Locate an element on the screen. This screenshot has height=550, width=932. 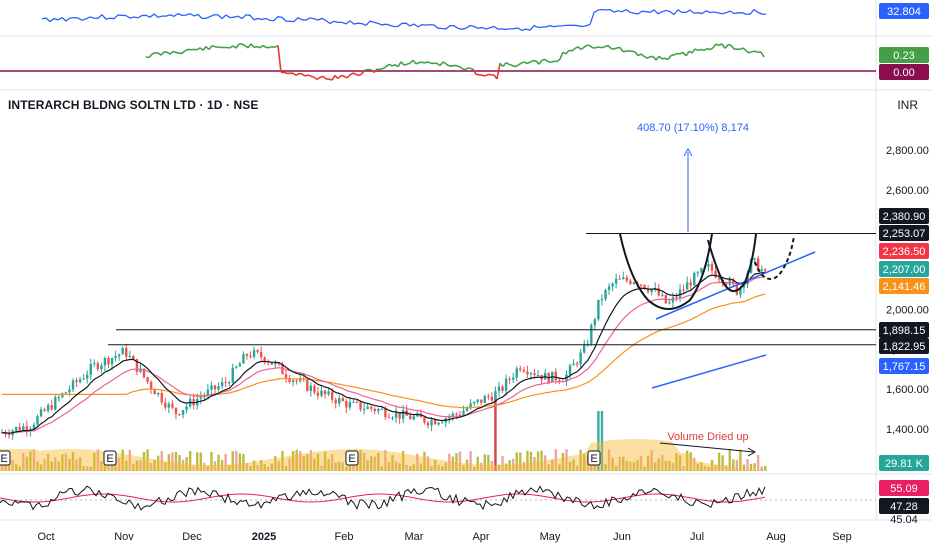
top-indicator-panel is located at coordinates (403, 20).